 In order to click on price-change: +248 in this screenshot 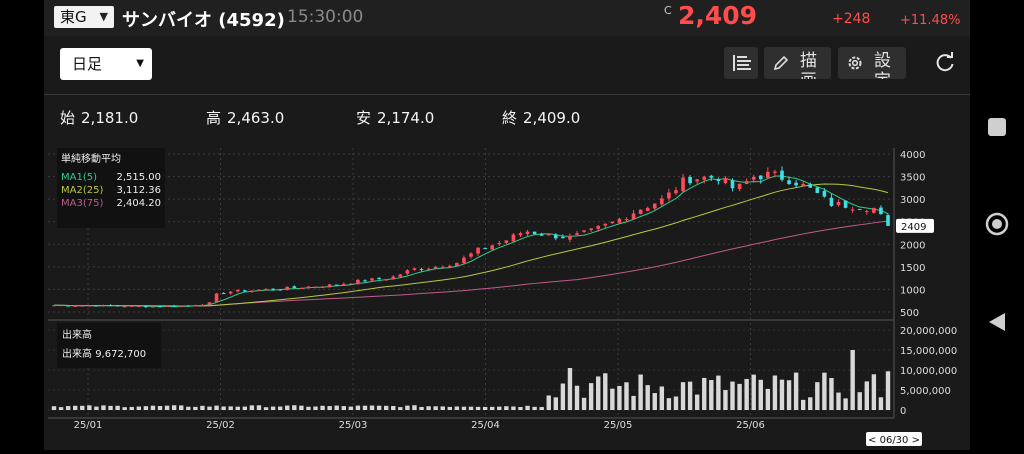, I will do `click(851, 19)`.